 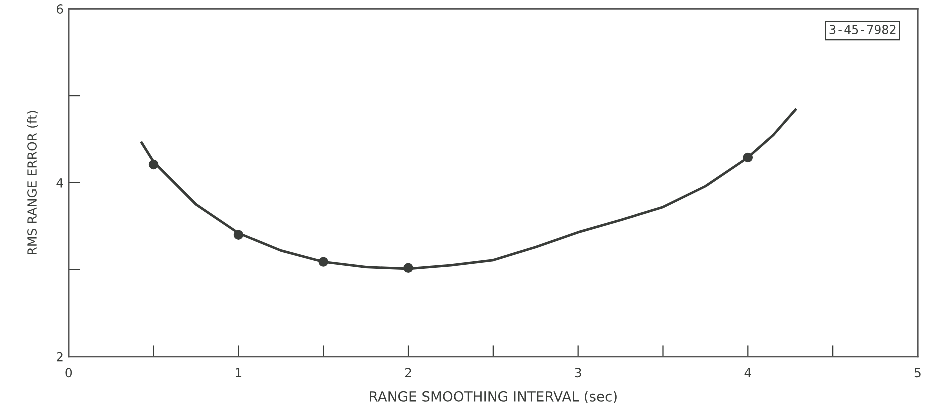 I want to click on x-axis-title: RANGE SMOOTHING INTERVAL (sec), so click(x=493, y=397).